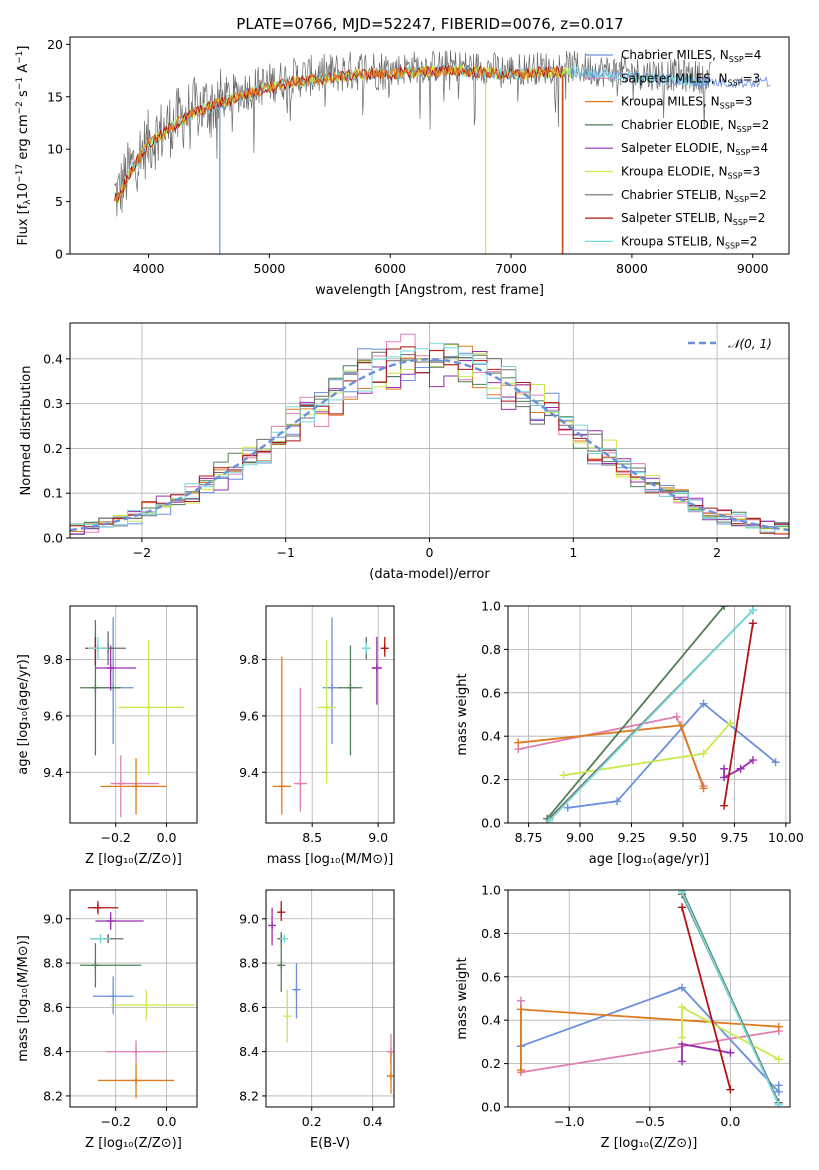  What do you see at coordinates (491, 823) in the screenshot?
I see `y-tick-label: 0.0` at bounding box center [491, 823].